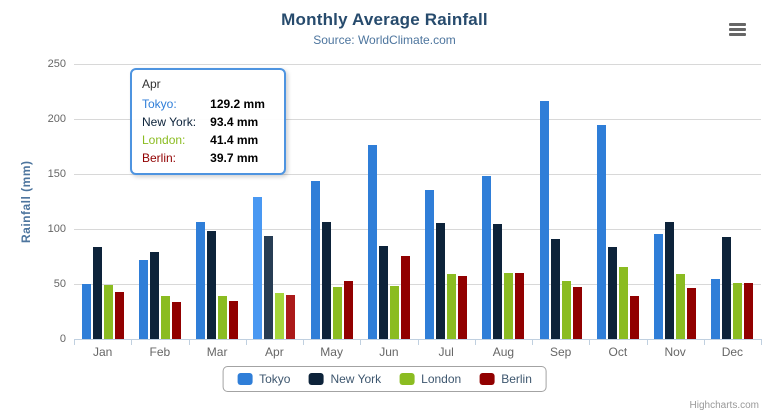 This screenshot has height=416, width=769. I want to click on x-axis-label: Aug, so click(503, 352).